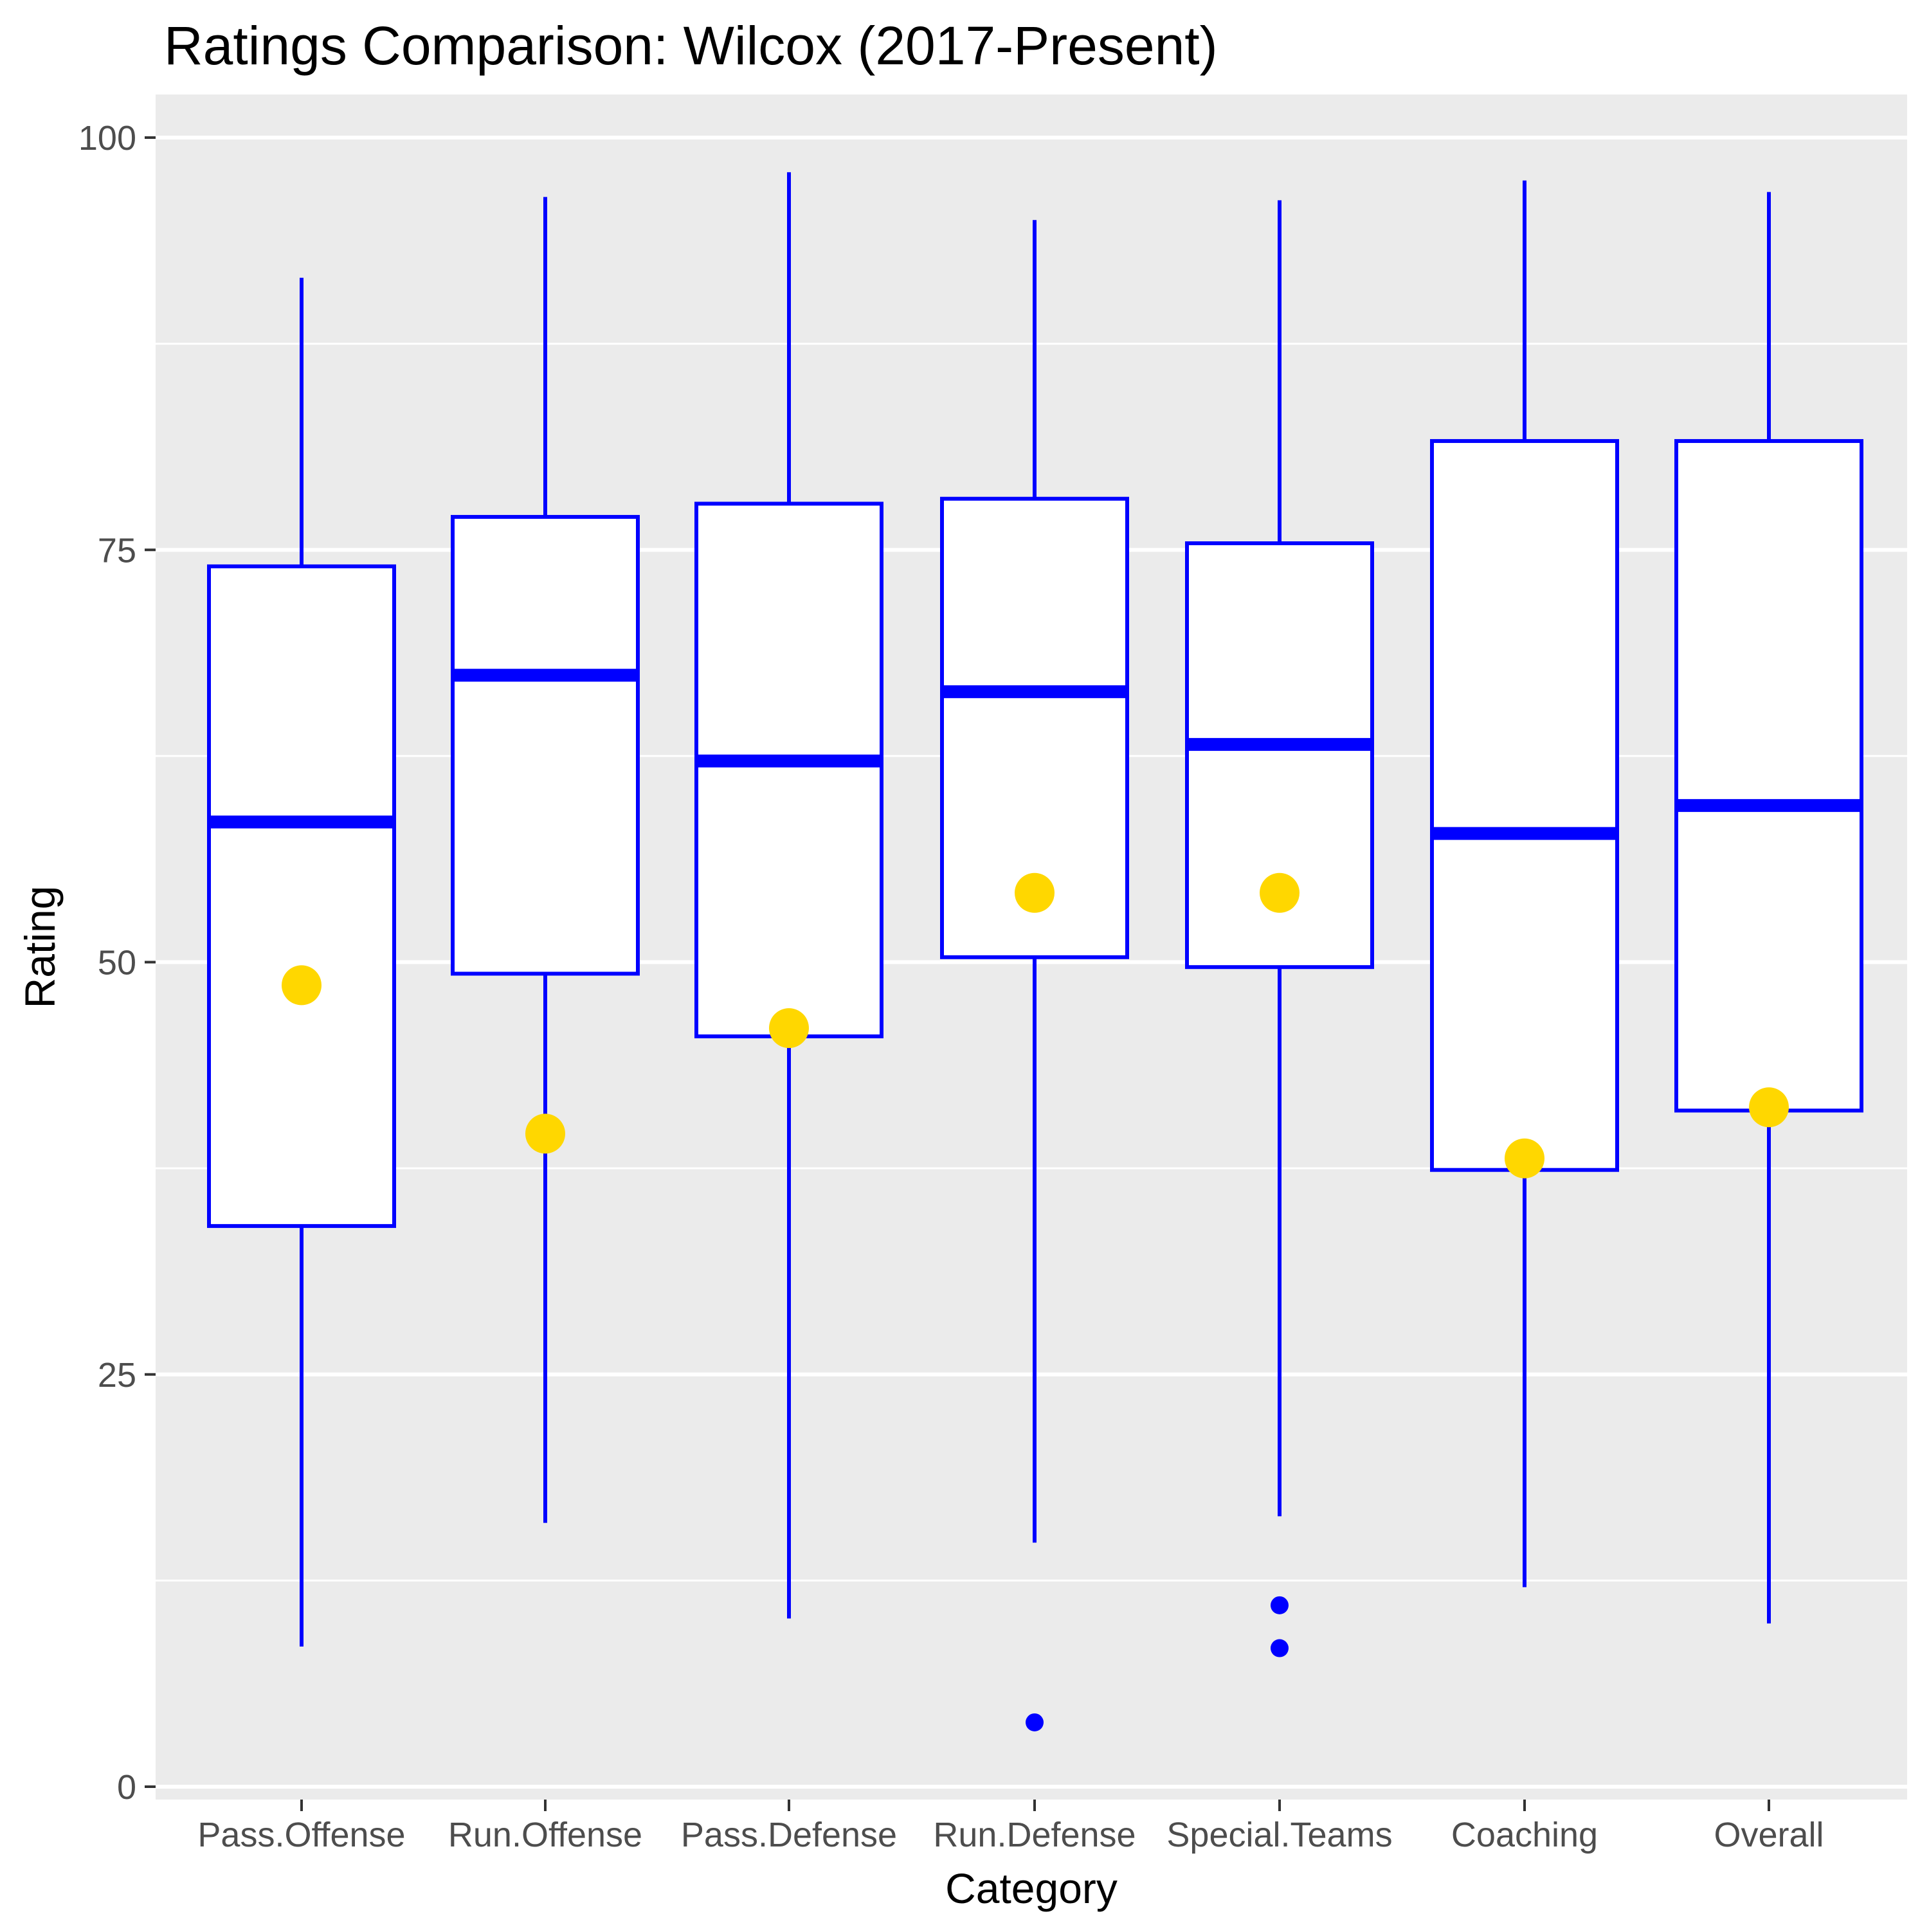  Describe the element at coordinates (301, 1835) in the screenshot. I see `x-tick-label-pass-offense: Pass.Offense` at that location.